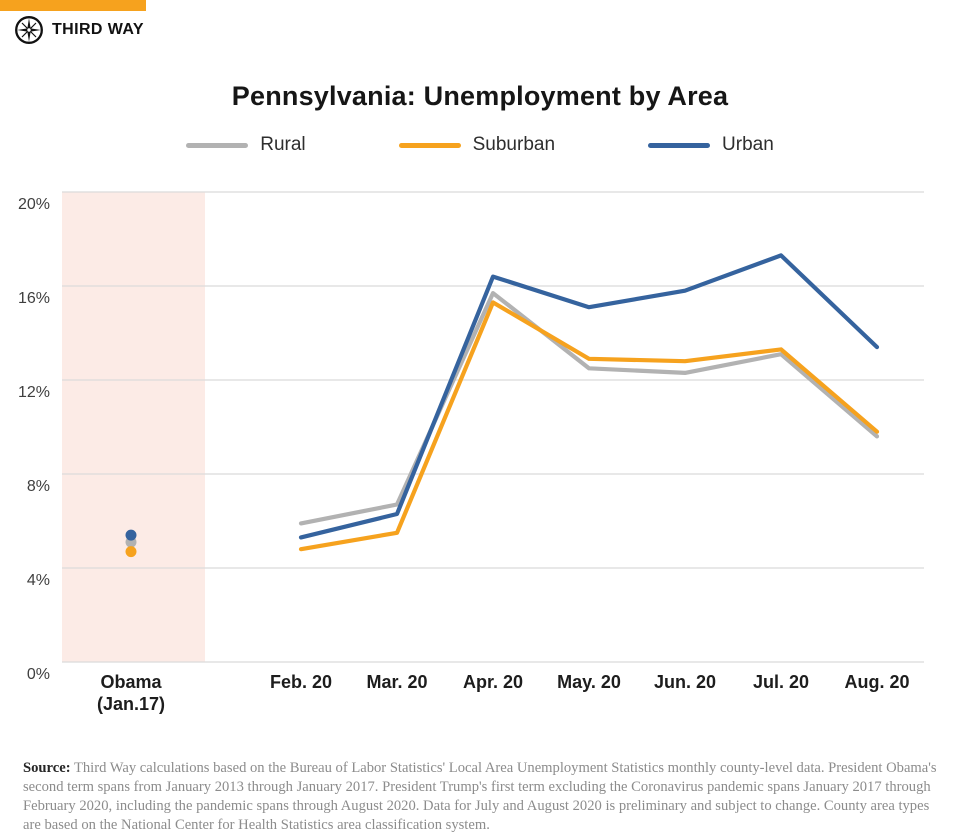 This screenshot has height=837, width=960. What do you see at coordinates (98, 29) in the screenshot?
I see `logo-wordmark: THIRD WAY` at bounding box center [98, 29].